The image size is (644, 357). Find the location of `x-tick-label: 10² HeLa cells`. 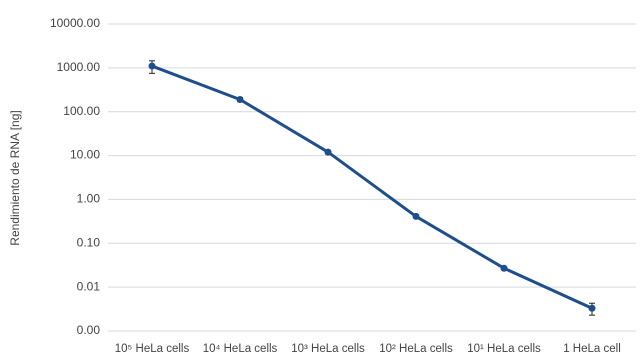

x-tick-label: 10² HeLa cells is located at coordinates (416, 349).